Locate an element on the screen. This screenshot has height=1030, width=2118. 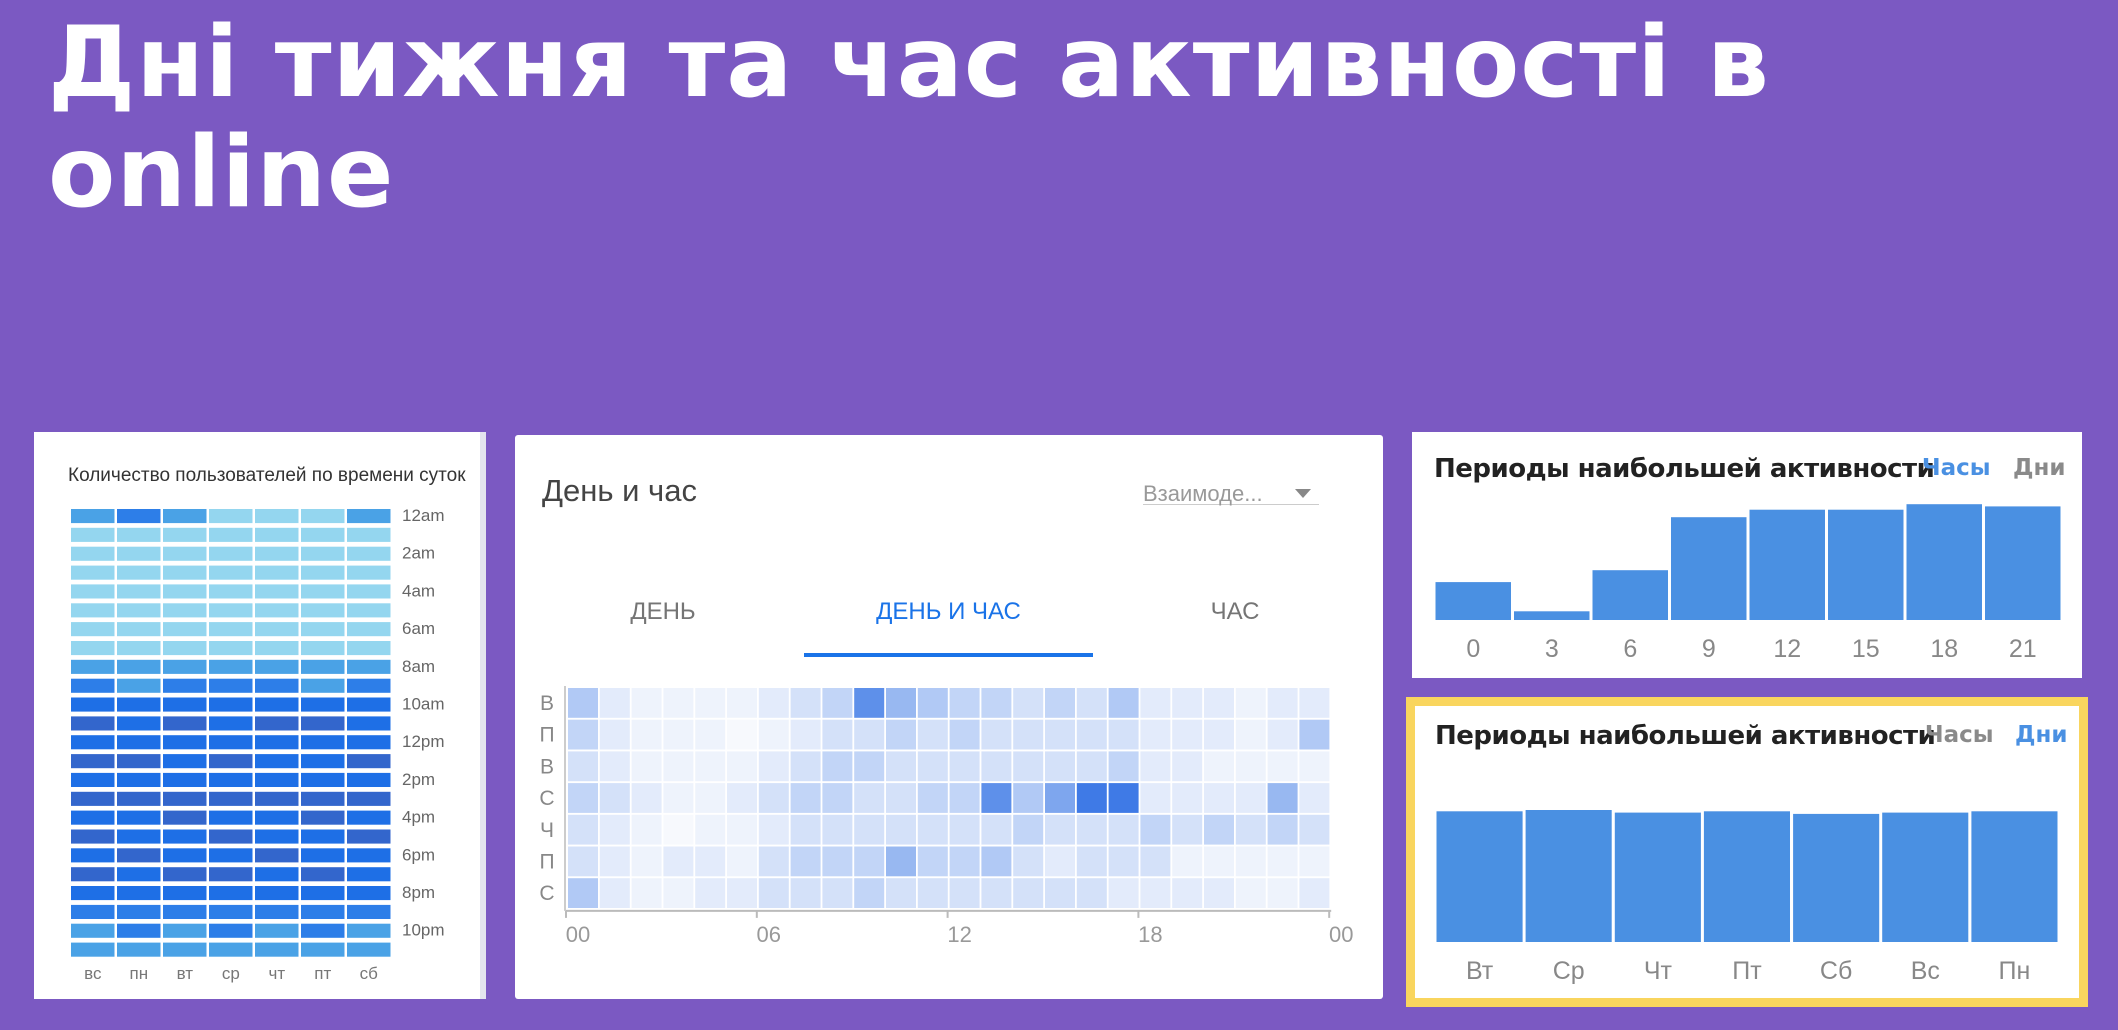
category-tick-label: 0 is located at coordinates (1473, 649).